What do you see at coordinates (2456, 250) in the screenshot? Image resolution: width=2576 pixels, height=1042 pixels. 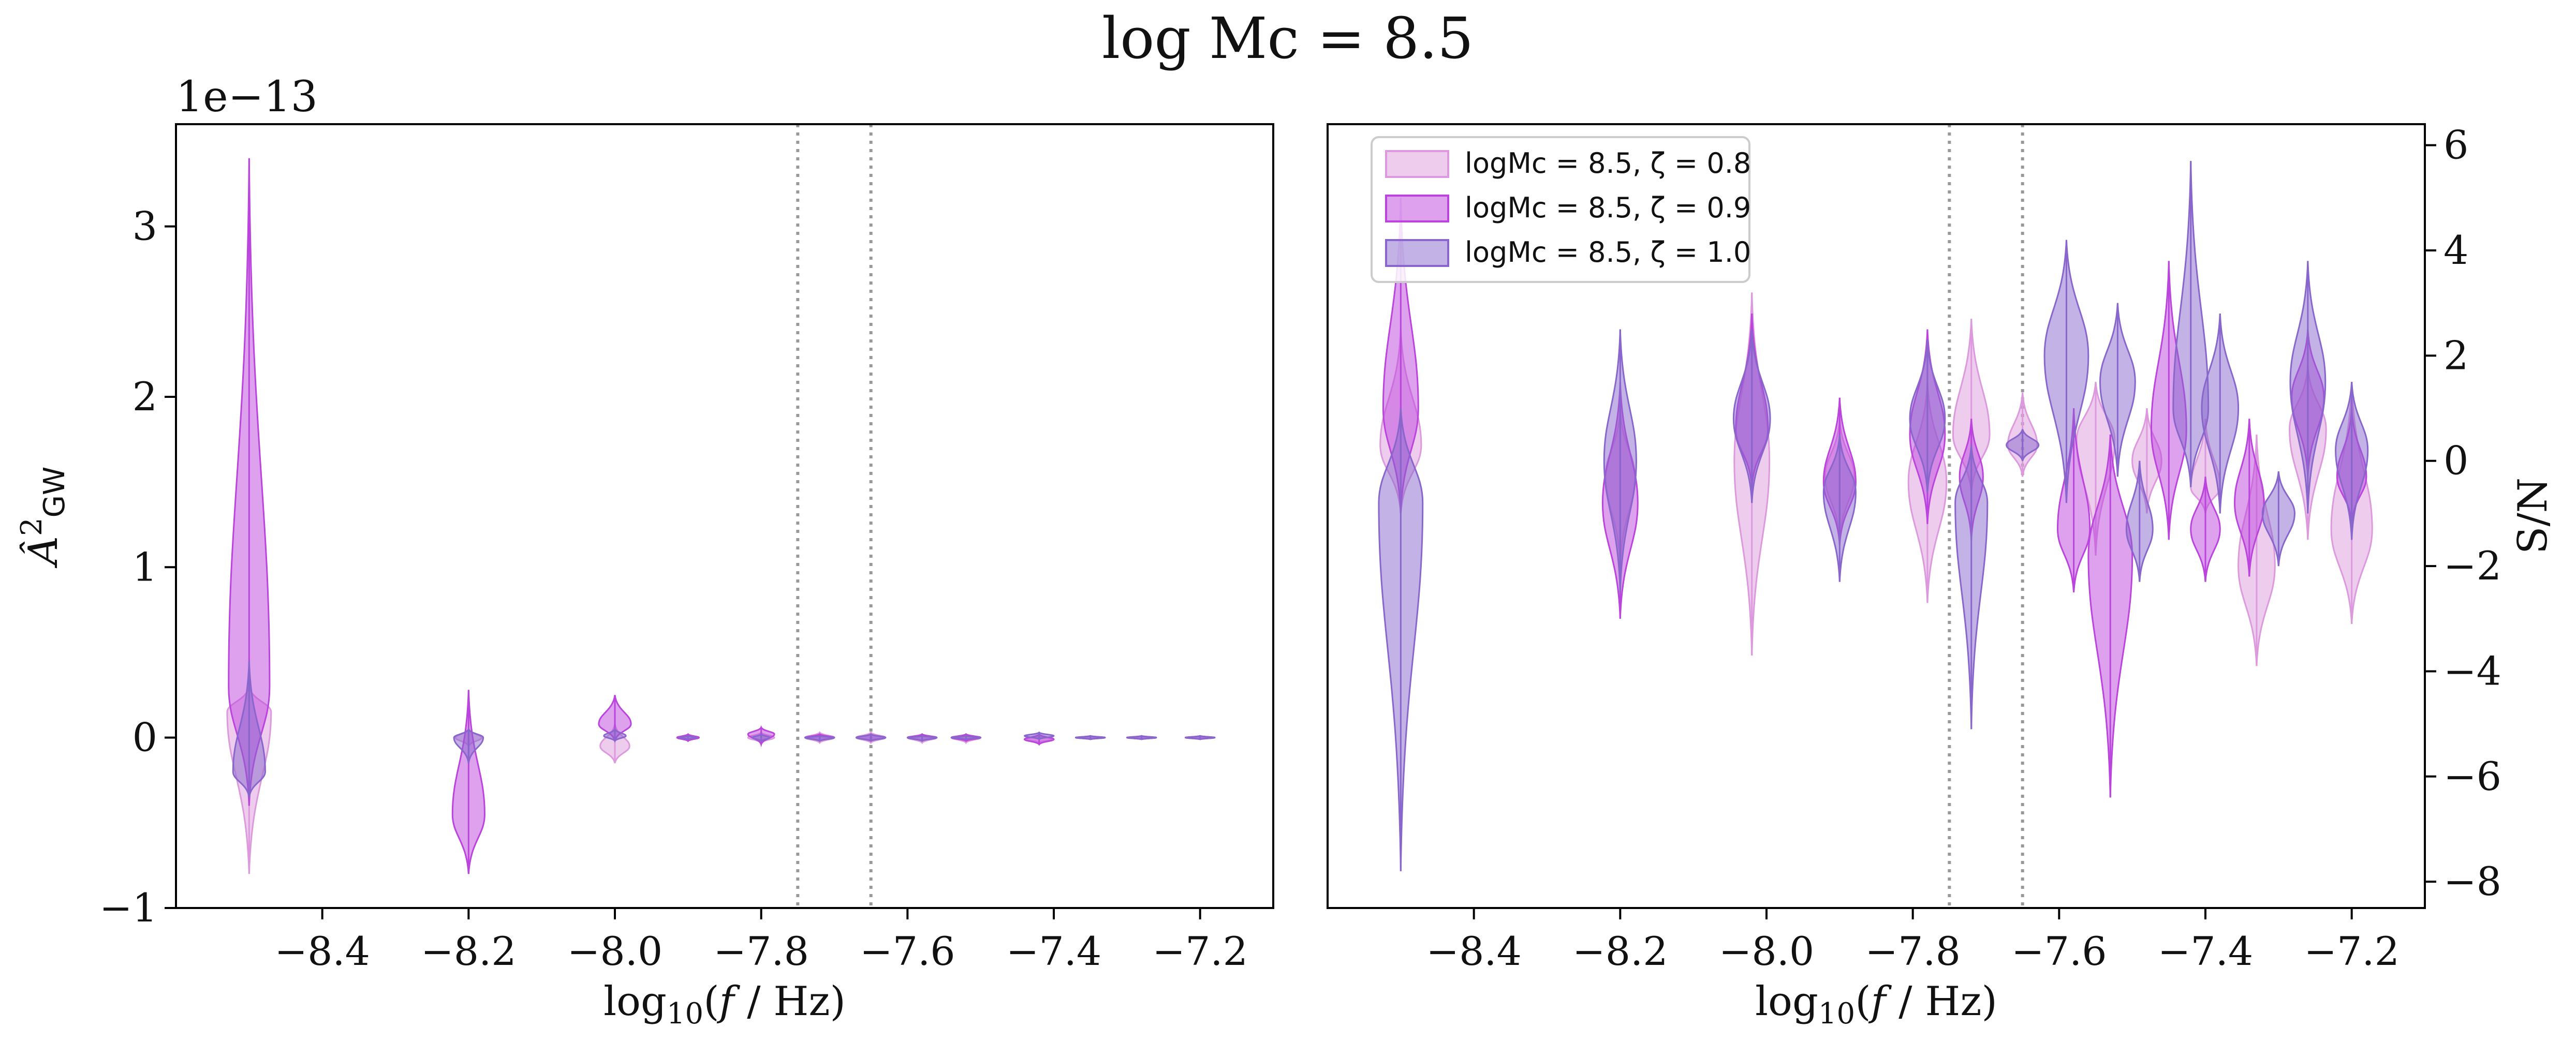 I see `y-tick-label: 4` at bounding box center [2456, 250].